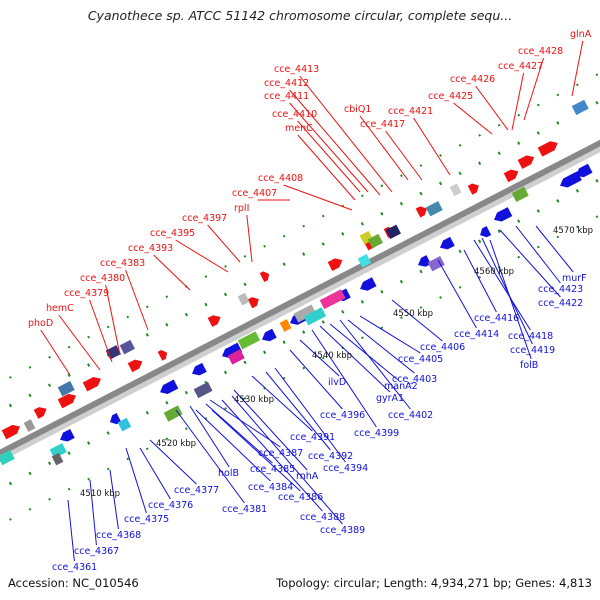 The width and height of the screenshot is (600, 600). Describe the element at coordinates (574, 278) in the screenshot. I see `reverse-gene-label: murF` at that location.